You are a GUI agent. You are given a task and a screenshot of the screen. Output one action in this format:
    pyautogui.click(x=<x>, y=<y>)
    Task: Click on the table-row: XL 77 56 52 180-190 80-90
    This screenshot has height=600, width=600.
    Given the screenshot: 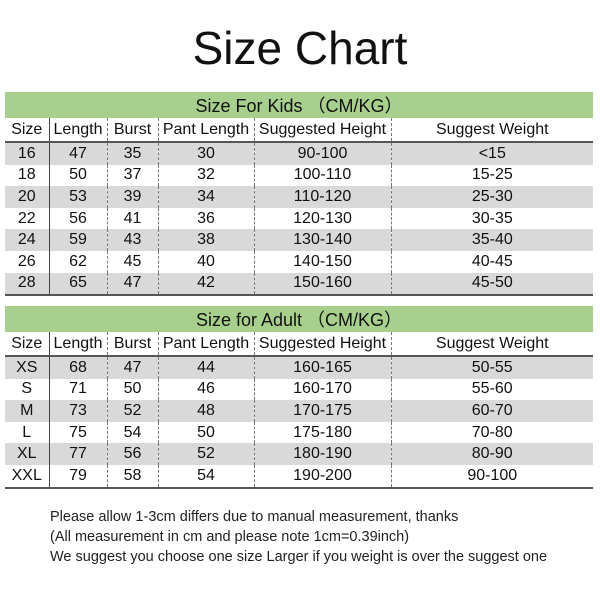 What is the action you would take?
    pyautogui.click(x=299, y=454)
    